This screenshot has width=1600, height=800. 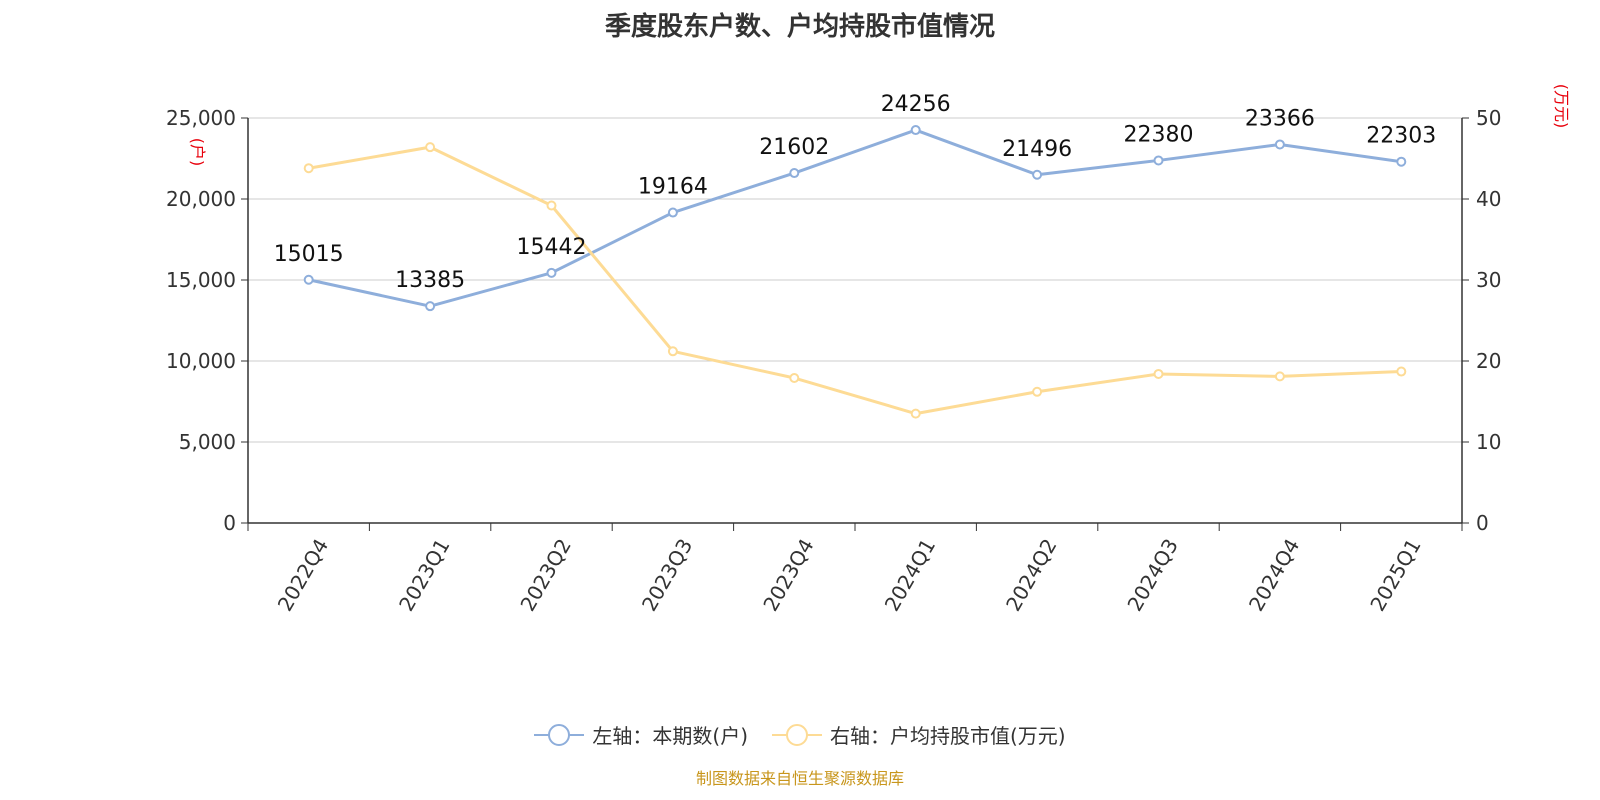 What do you see at coordinates (309, 254) in the screenshot?
I see `data-label: 15015` at bounding box center [309, 254].